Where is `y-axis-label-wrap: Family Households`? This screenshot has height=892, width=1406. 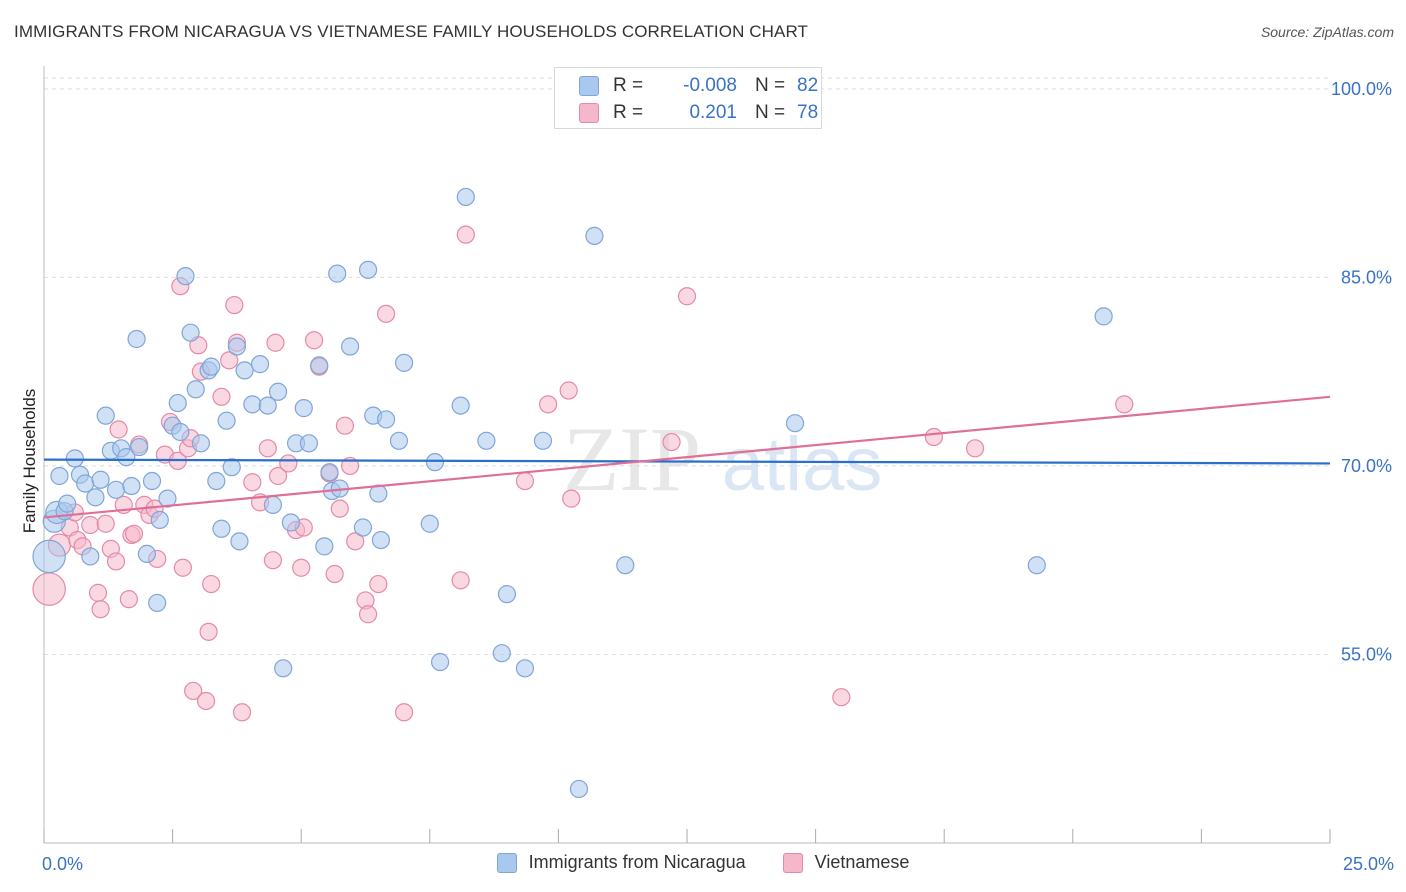 y-axis-label-wrap: Family Households is located at coordinates (30, 446).